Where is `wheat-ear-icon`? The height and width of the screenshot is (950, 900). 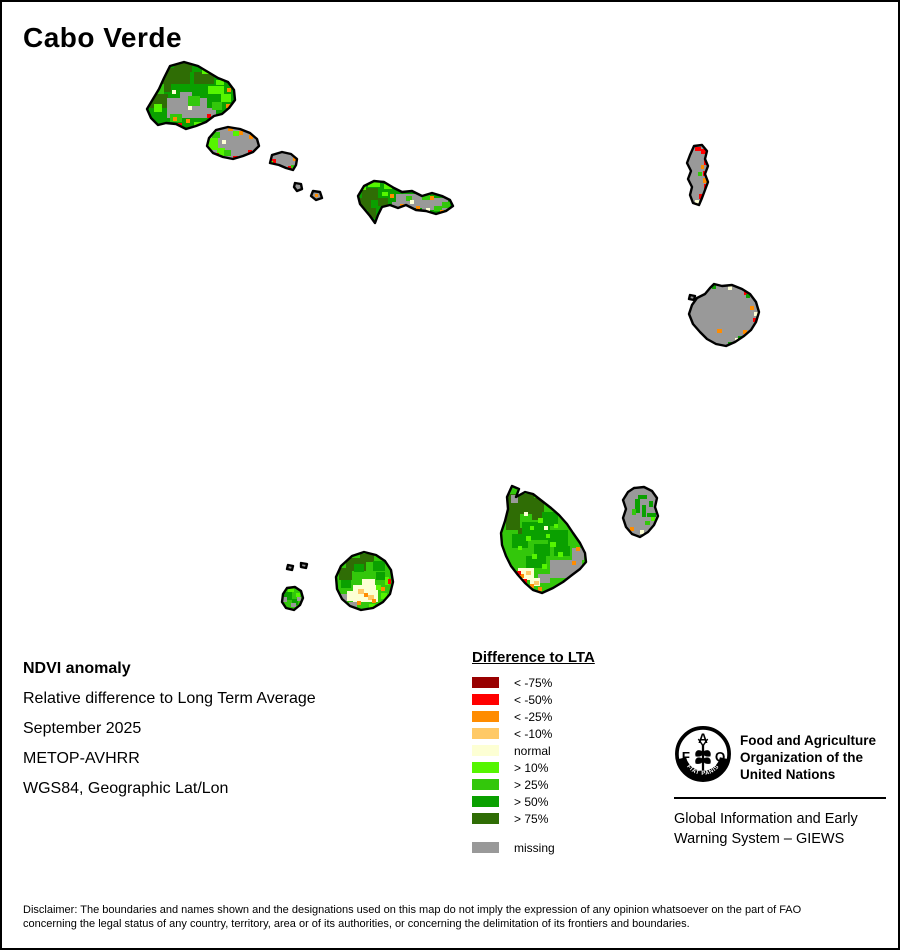 wheat-ear-icon is located at coordinates (703, 754).